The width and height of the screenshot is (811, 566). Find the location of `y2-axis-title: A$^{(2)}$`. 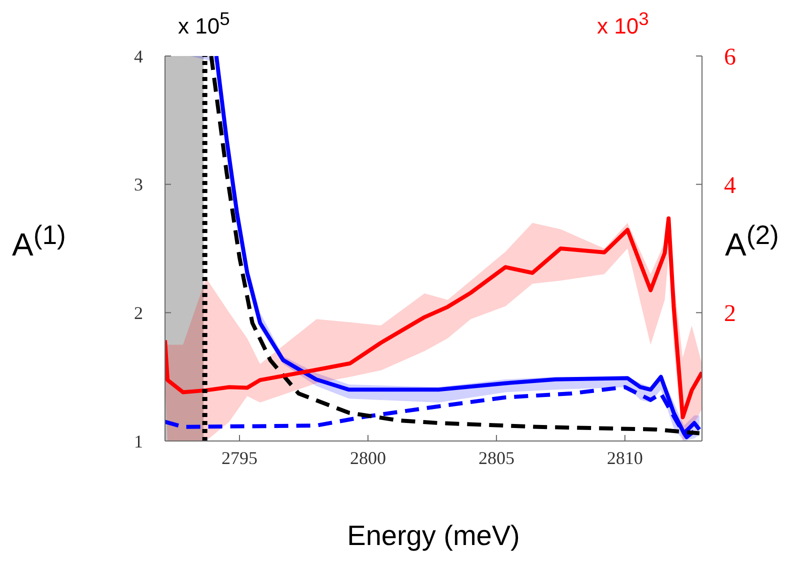

y2-axis-title: A$^{(2)}$ is located at coordinates (752, 242).